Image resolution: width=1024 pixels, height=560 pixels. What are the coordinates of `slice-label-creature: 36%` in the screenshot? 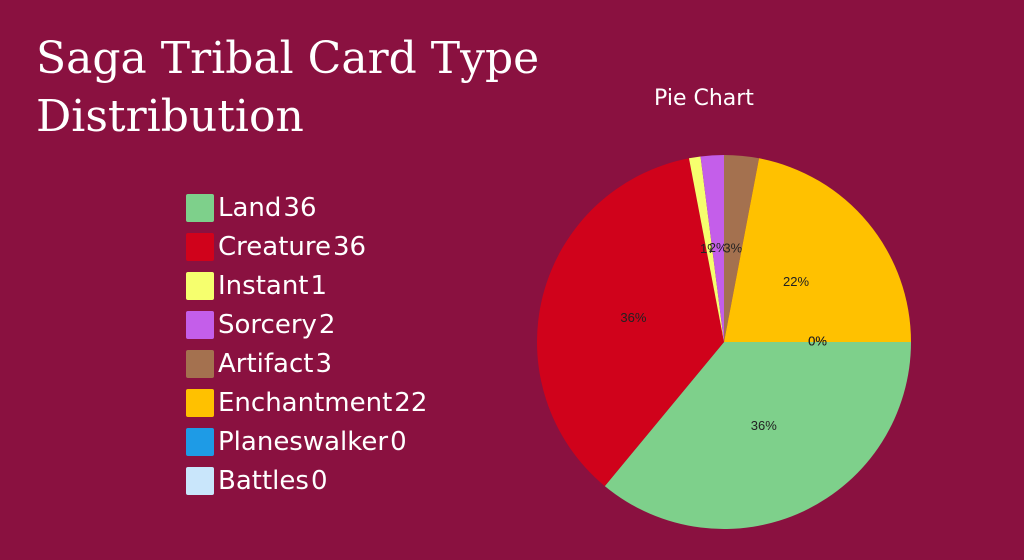 It's located at (633, 317).